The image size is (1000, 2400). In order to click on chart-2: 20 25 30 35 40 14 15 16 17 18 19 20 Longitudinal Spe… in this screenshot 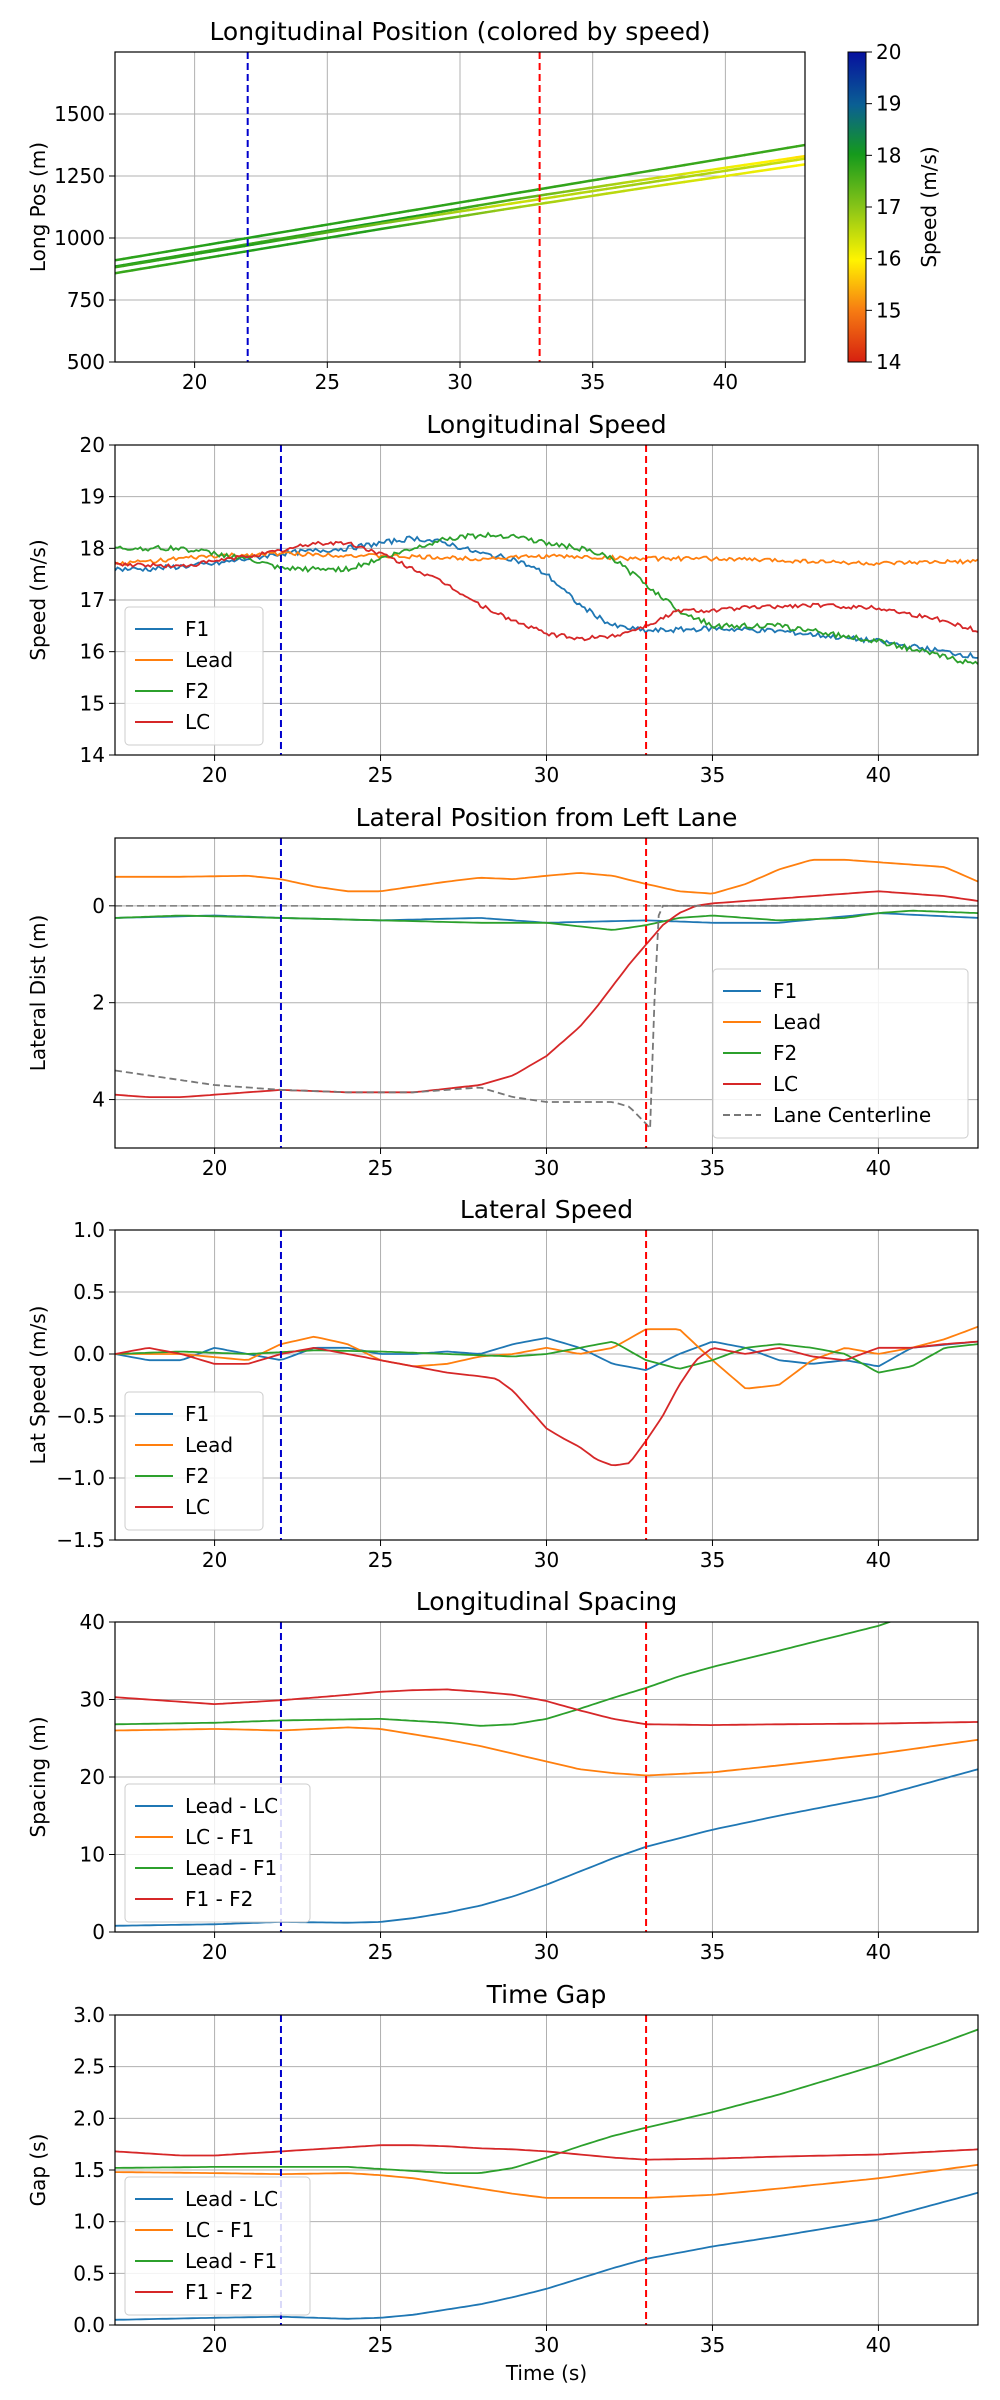, I will do `click(502, 598)`.